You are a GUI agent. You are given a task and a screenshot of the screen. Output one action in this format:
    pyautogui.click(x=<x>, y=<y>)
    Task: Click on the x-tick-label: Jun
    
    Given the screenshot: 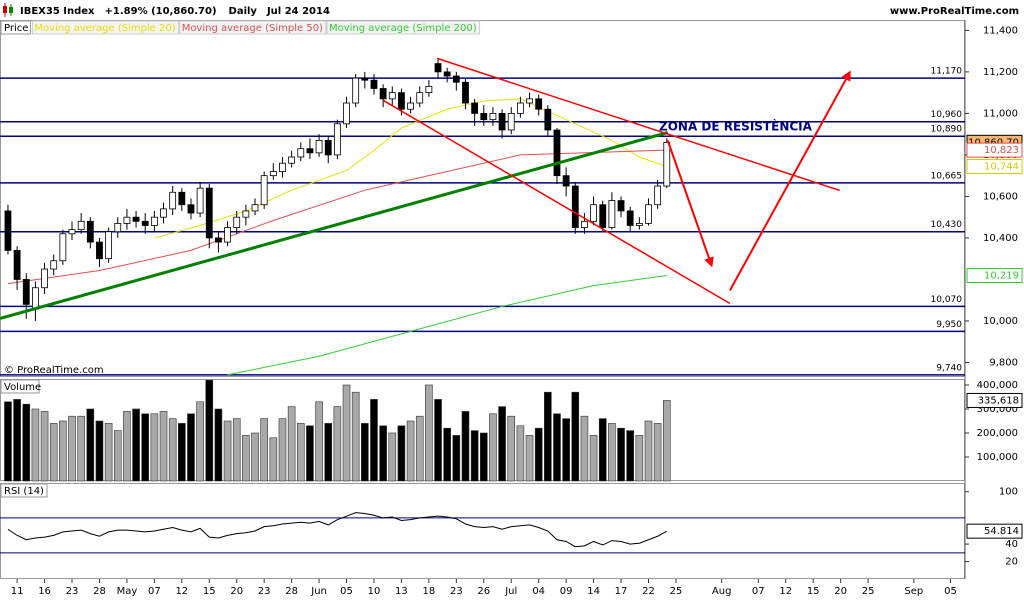 What is the action you would take?
    pyautogui.click(x=318, y=591)
    